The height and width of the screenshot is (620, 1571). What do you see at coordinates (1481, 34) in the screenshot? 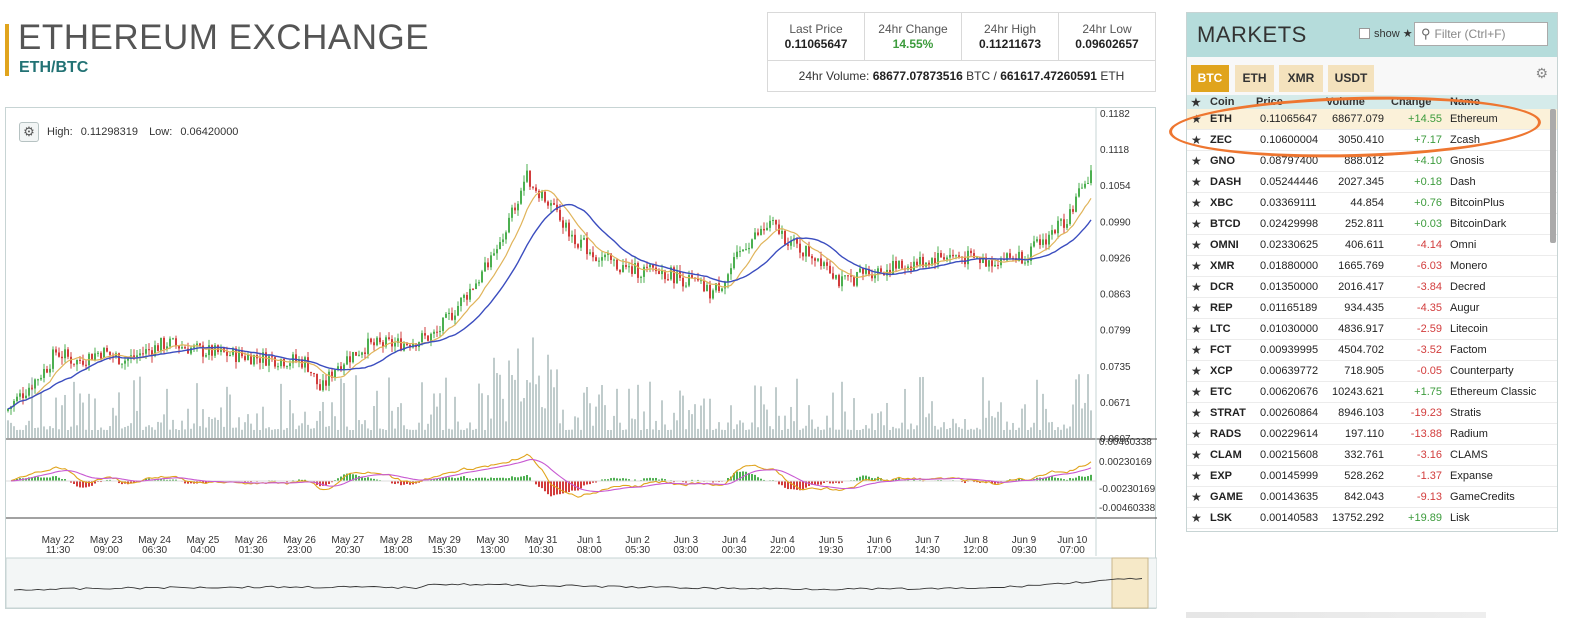
I see `market-filter-input: ⚲ Filter (Ctrl+F)` at bounding box center [1481, 34].